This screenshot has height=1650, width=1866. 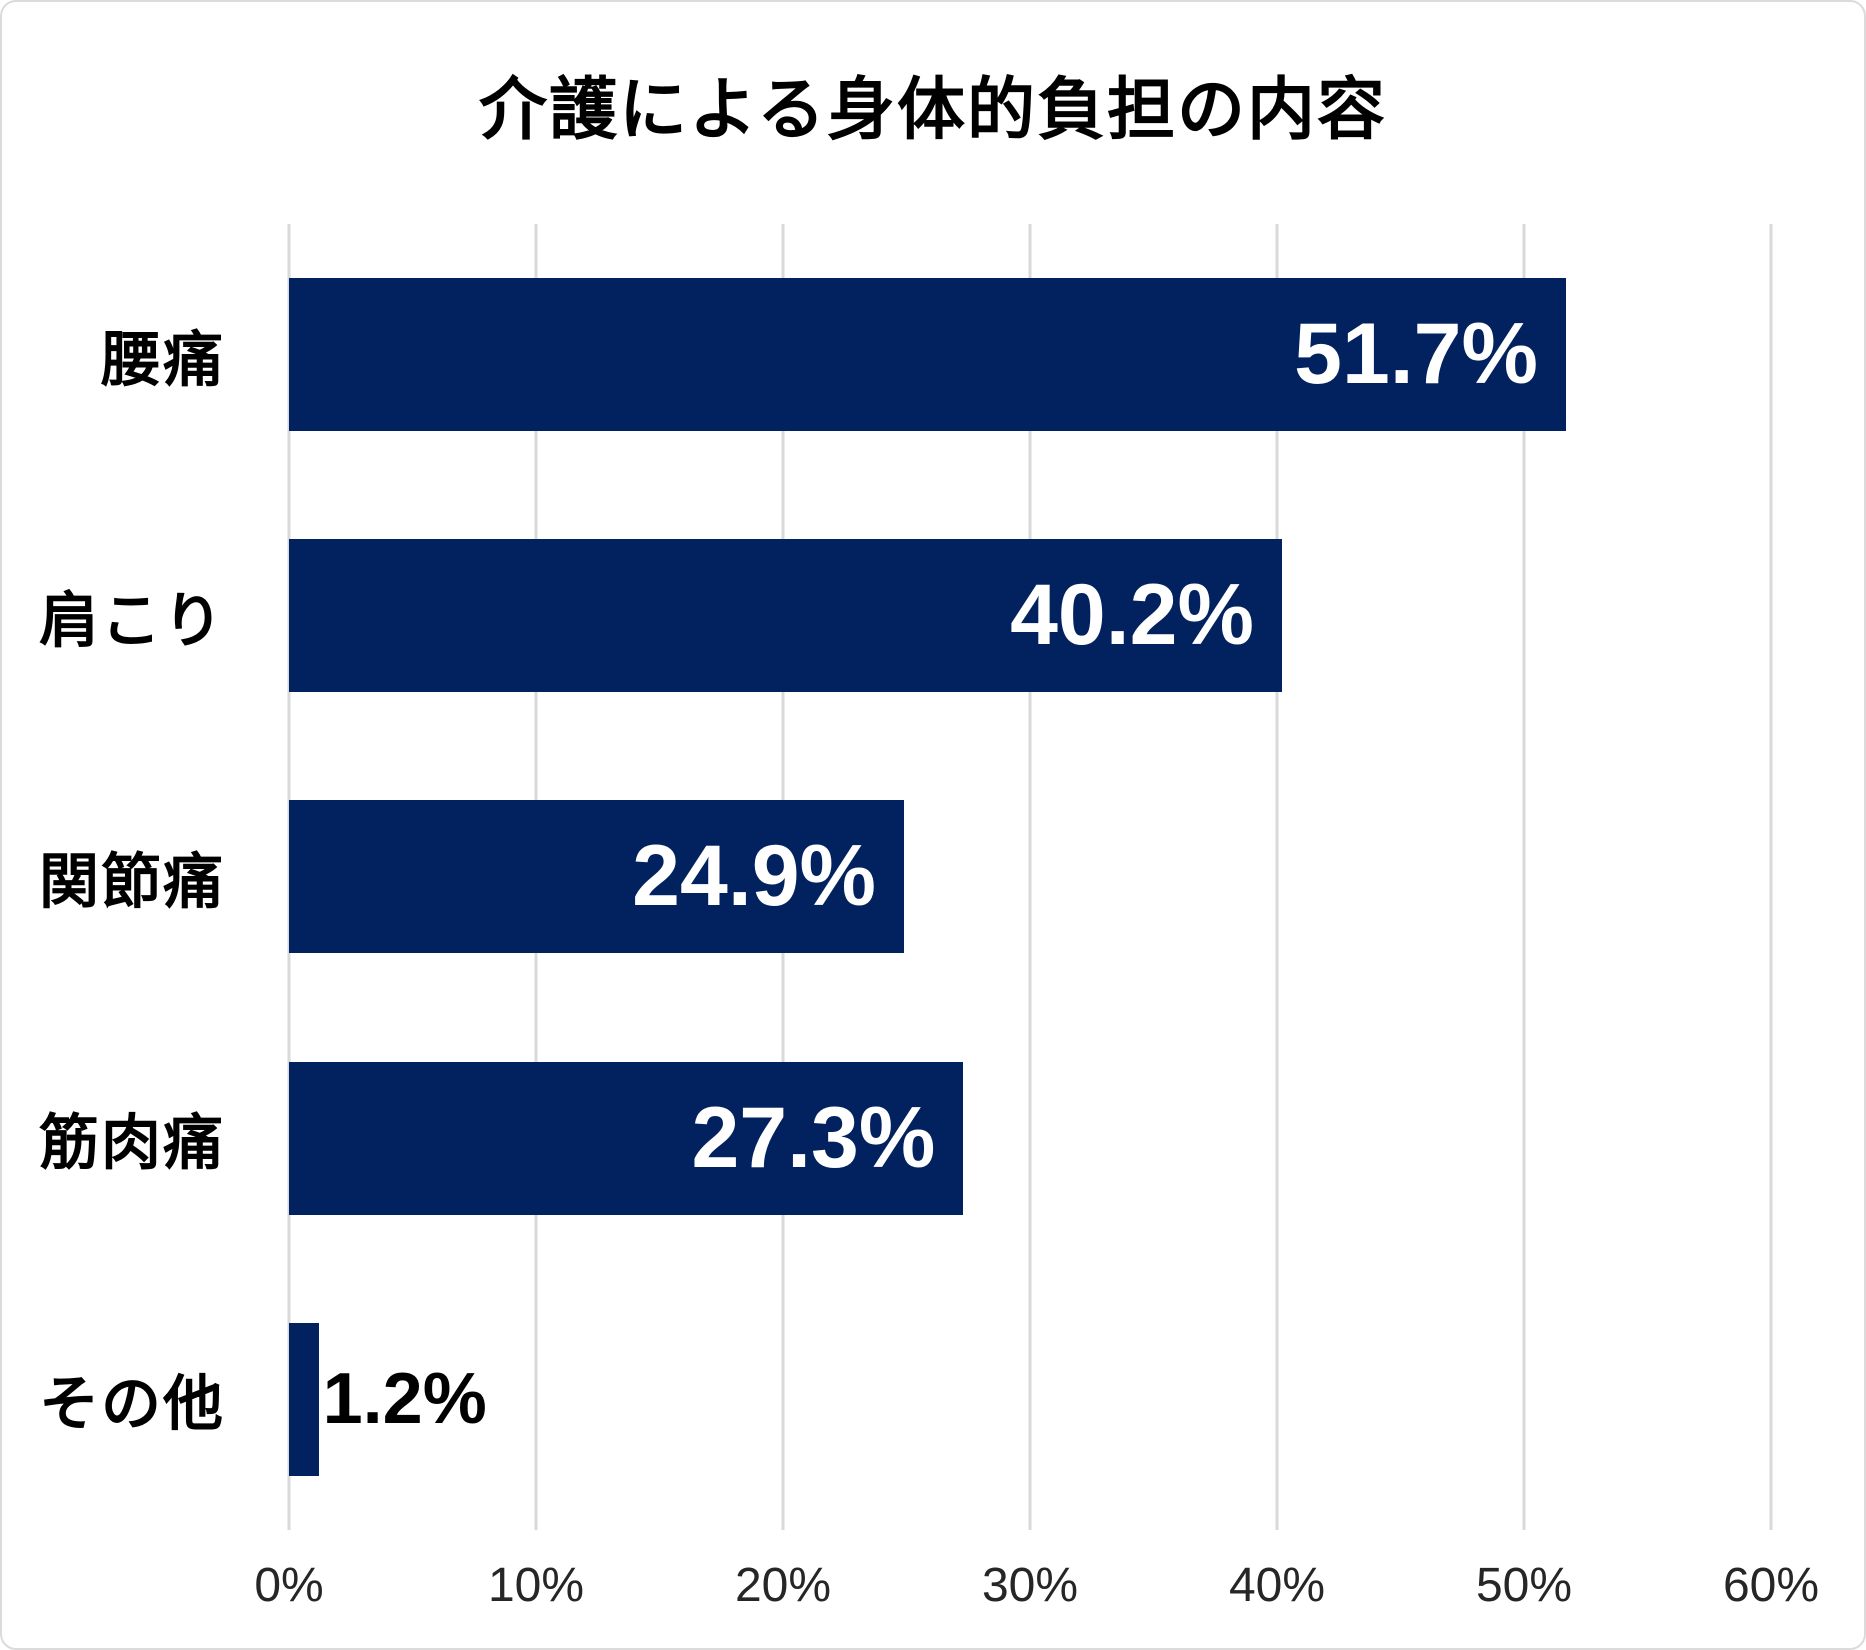 What do you see at coordinates (1277, 1585) in the screenshot?
I see `x-tick-label-40%: 40%` at bounding box center [1277, 1585].